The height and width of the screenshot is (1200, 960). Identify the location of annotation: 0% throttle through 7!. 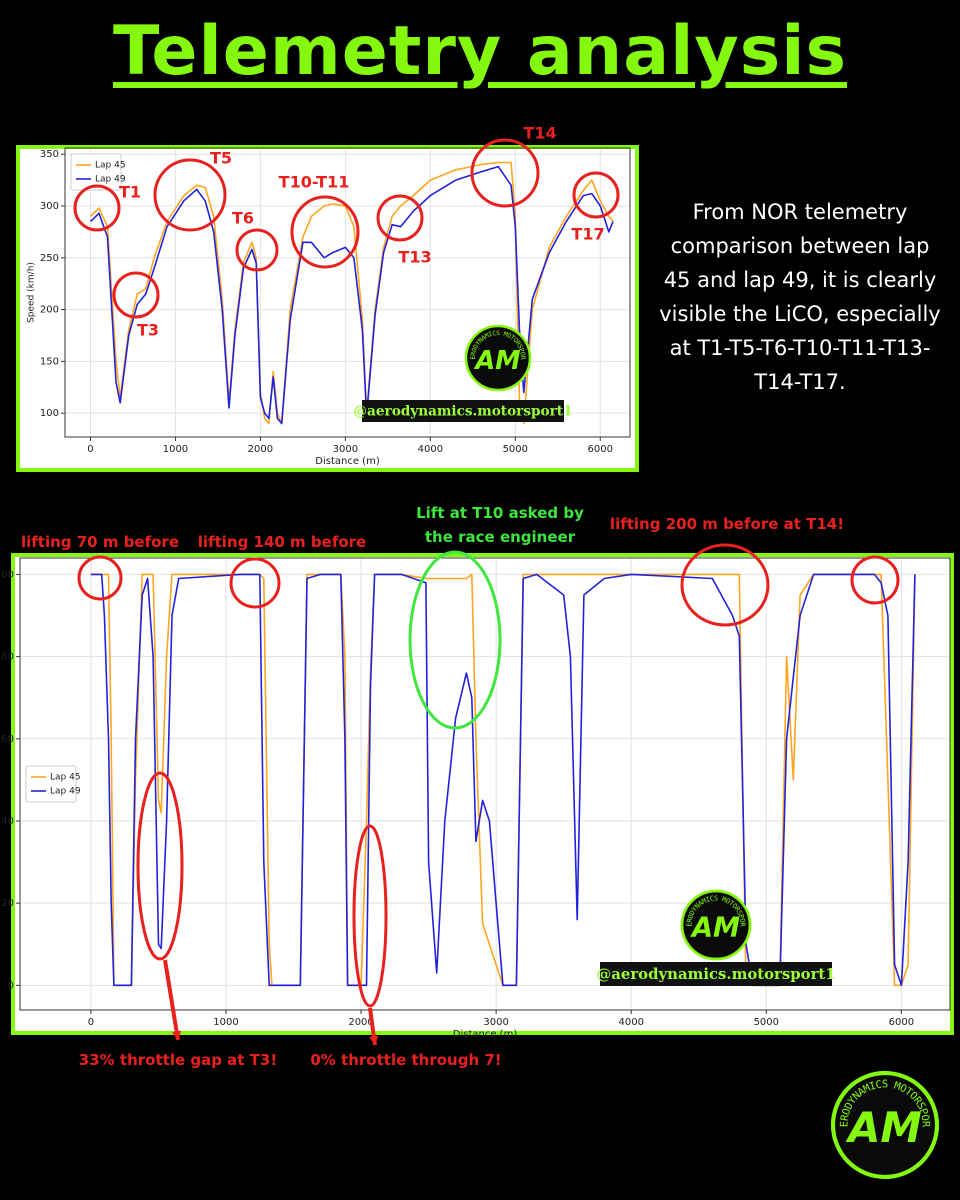
(406, 1060).